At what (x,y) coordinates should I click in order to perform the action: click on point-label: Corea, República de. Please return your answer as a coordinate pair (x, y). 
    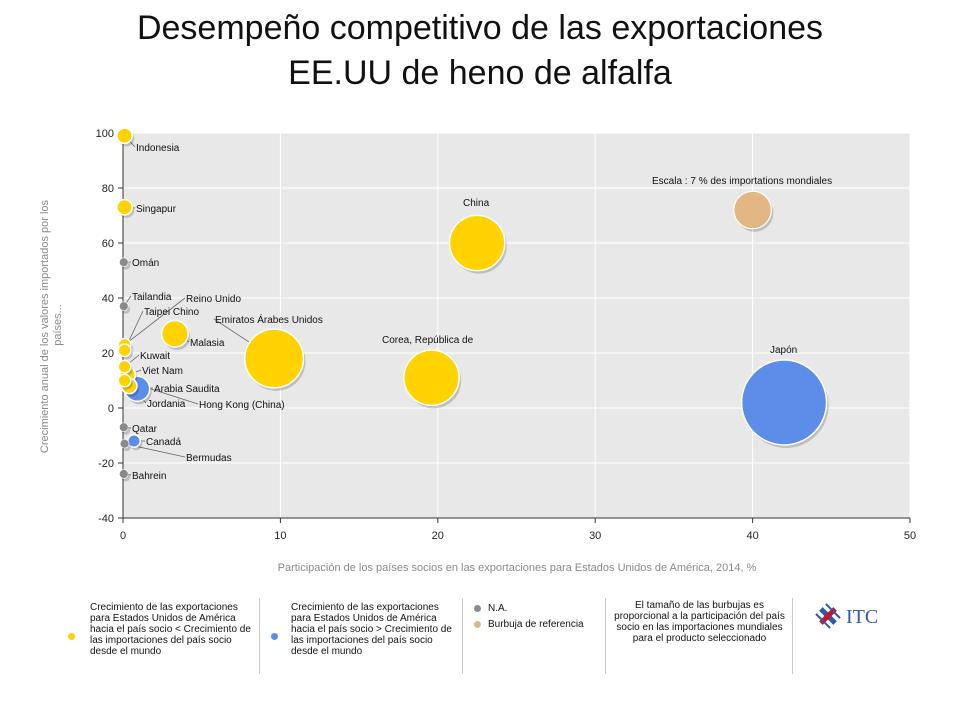
    Looking at the image, I should click on (428, 340).